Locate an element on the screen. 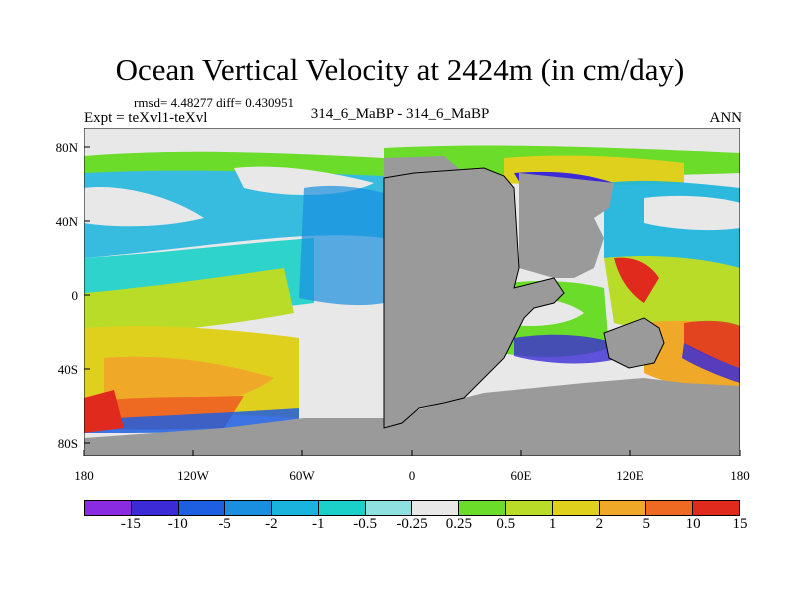  legend-label: 15 is located at coordinates (740, 524).